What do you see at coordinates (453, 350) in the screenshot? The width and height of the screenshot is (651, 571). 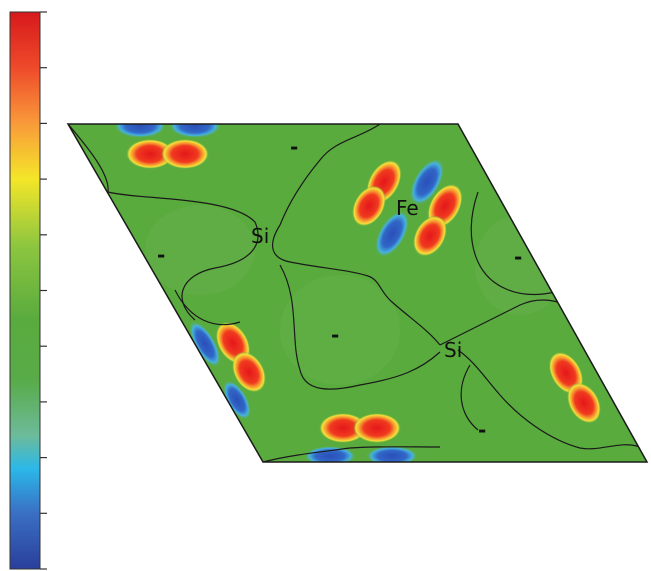 I see `si-label-right: Si` at bounding box center [453, 350].